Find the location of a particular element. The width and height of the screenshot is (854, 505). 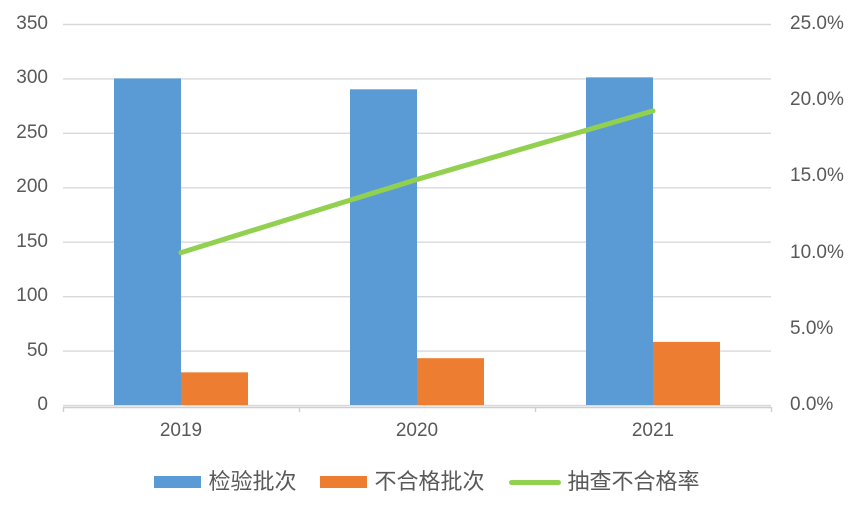

right-axis-tick-label: 25.0% is located at coordinates (817, 23).